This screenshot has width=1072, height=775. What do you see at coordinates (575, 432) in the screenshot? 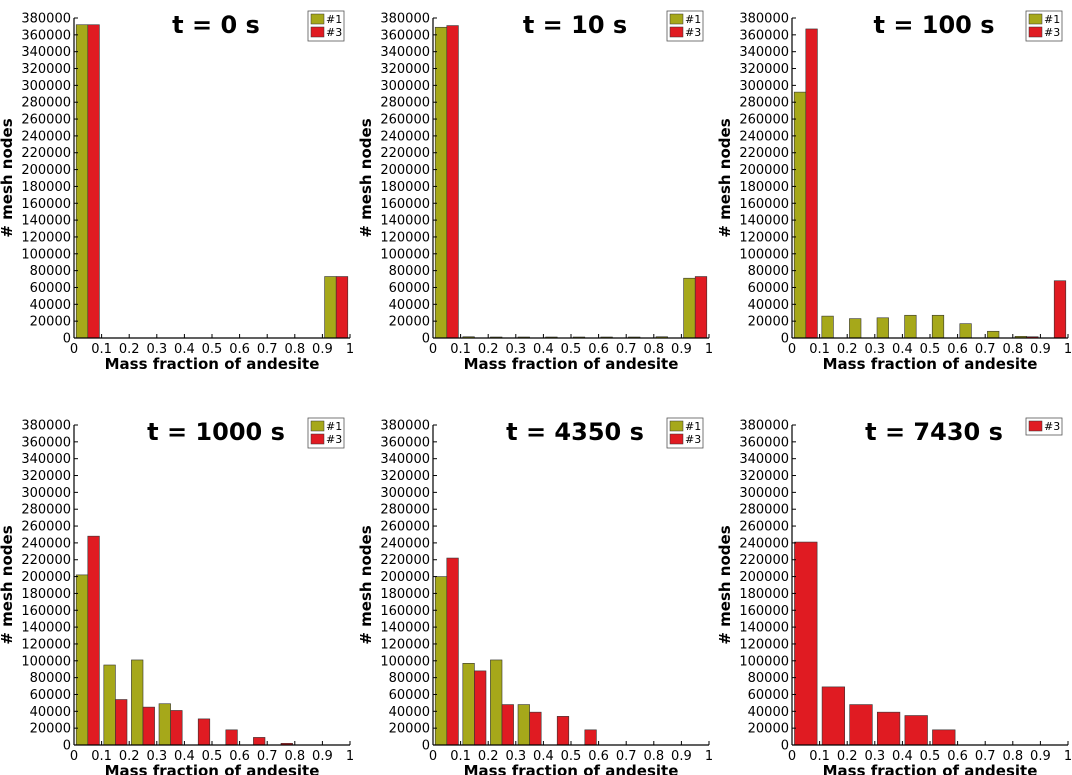
I see `panel-title: t = 4350 s` at bounding box center [575, 432].